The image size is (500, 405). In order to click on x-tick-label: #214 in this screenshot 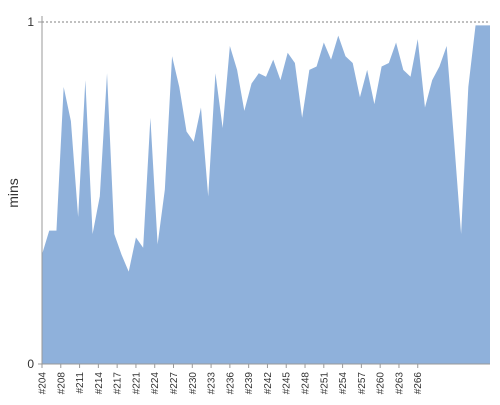, I will do `click(99, 383)`.